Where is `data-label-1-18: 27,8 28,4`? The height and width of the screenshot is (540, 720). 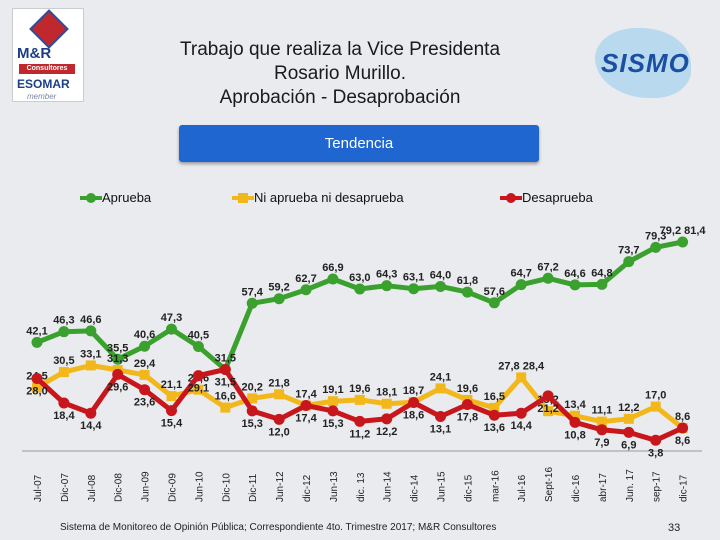
data-label-1-18: 27,8 28,4 is located at coordinates (521, 366).